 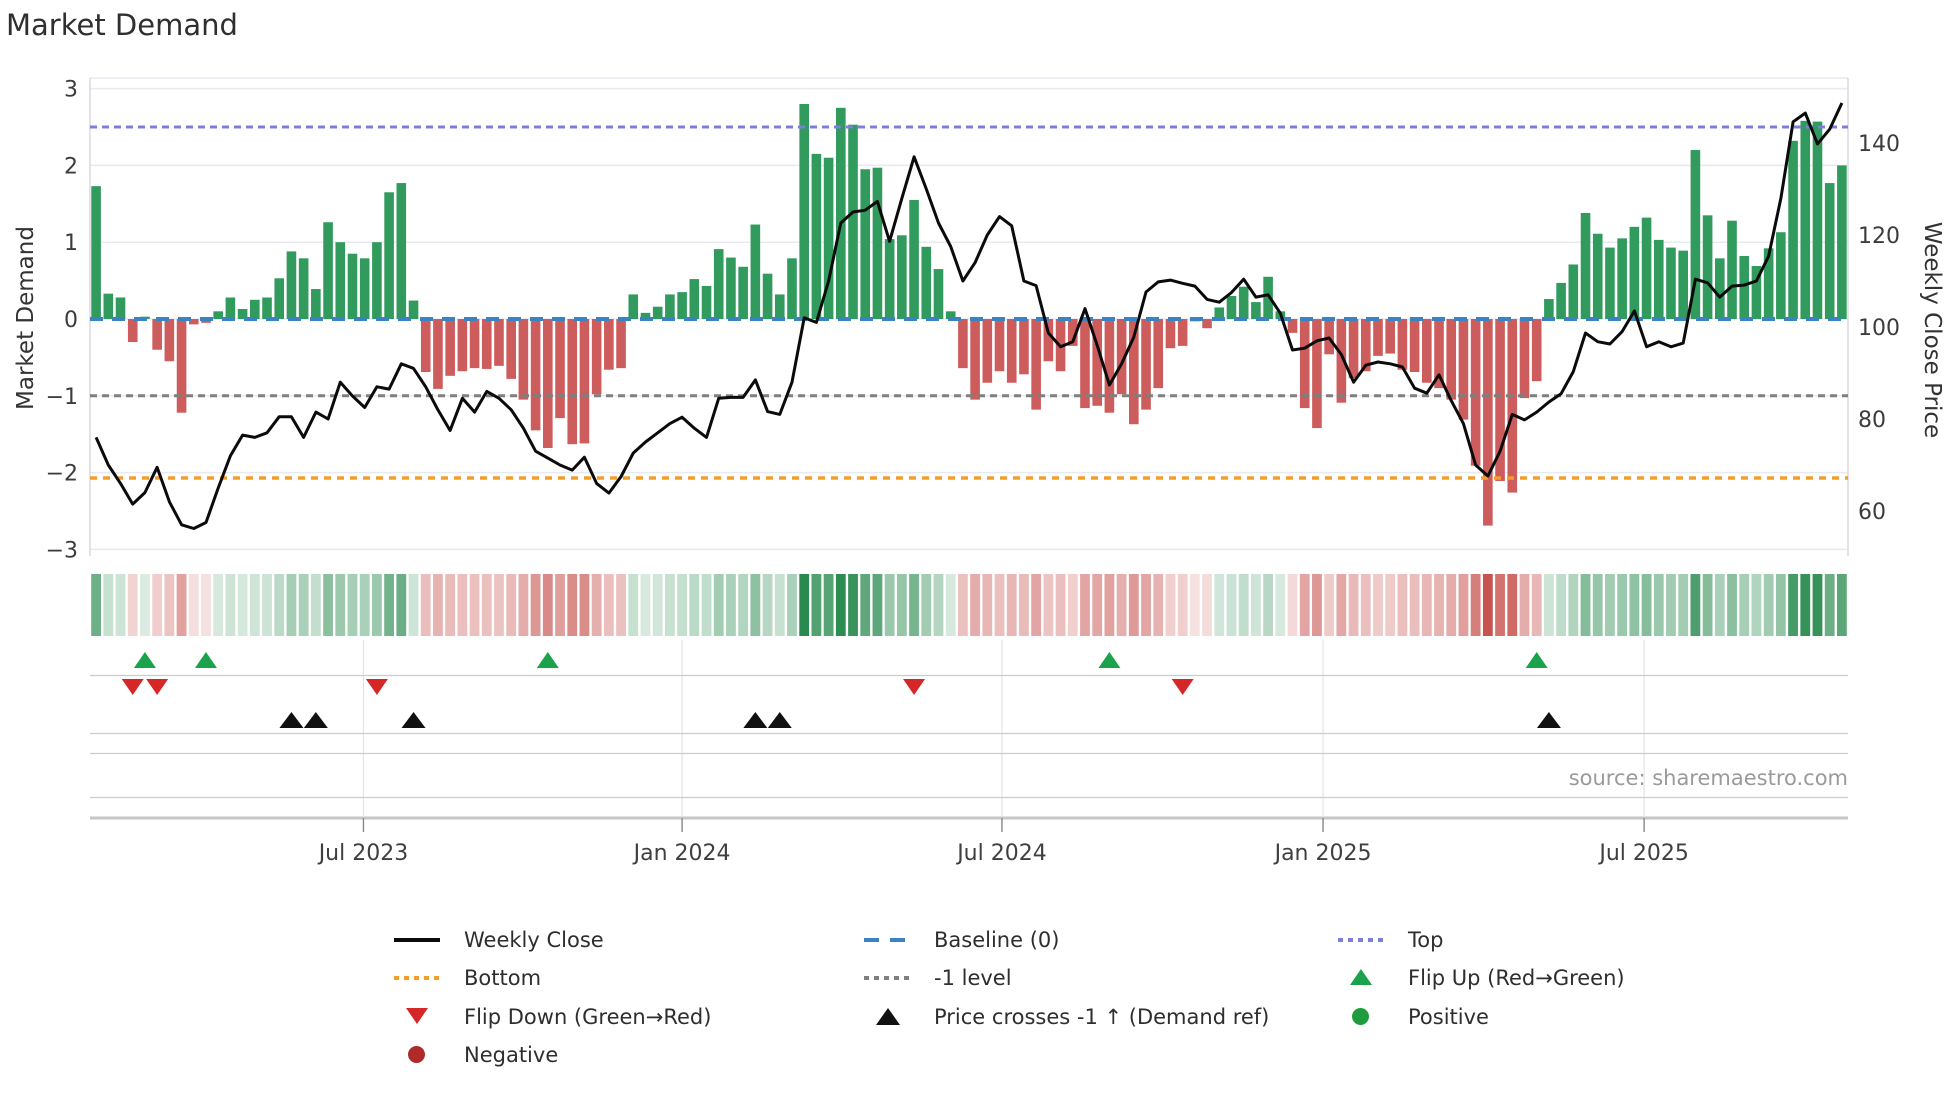 I want to click on legend-label: Flip Up (Red→Green), so click(x=1516, y=978).